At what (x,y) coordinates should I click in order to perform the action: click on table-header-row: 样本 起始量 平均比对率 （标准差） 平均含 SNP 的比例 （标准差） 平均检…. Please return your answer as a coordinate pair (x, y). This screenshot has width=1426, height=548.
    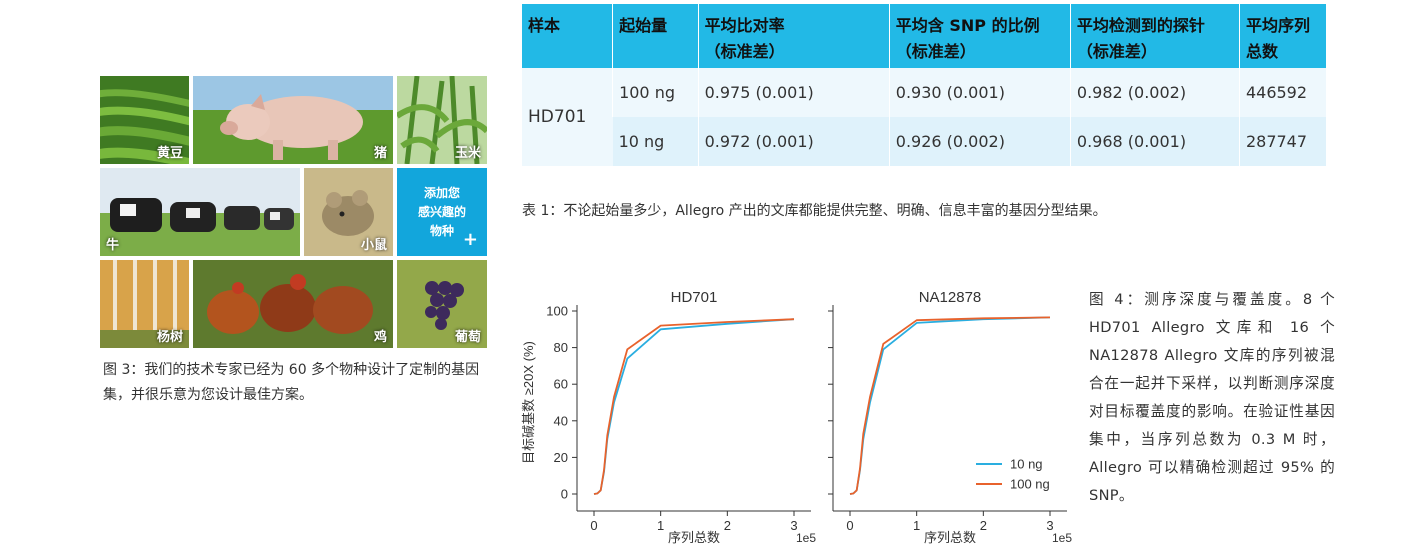
    Looking at the image, I should click on (924, 36).